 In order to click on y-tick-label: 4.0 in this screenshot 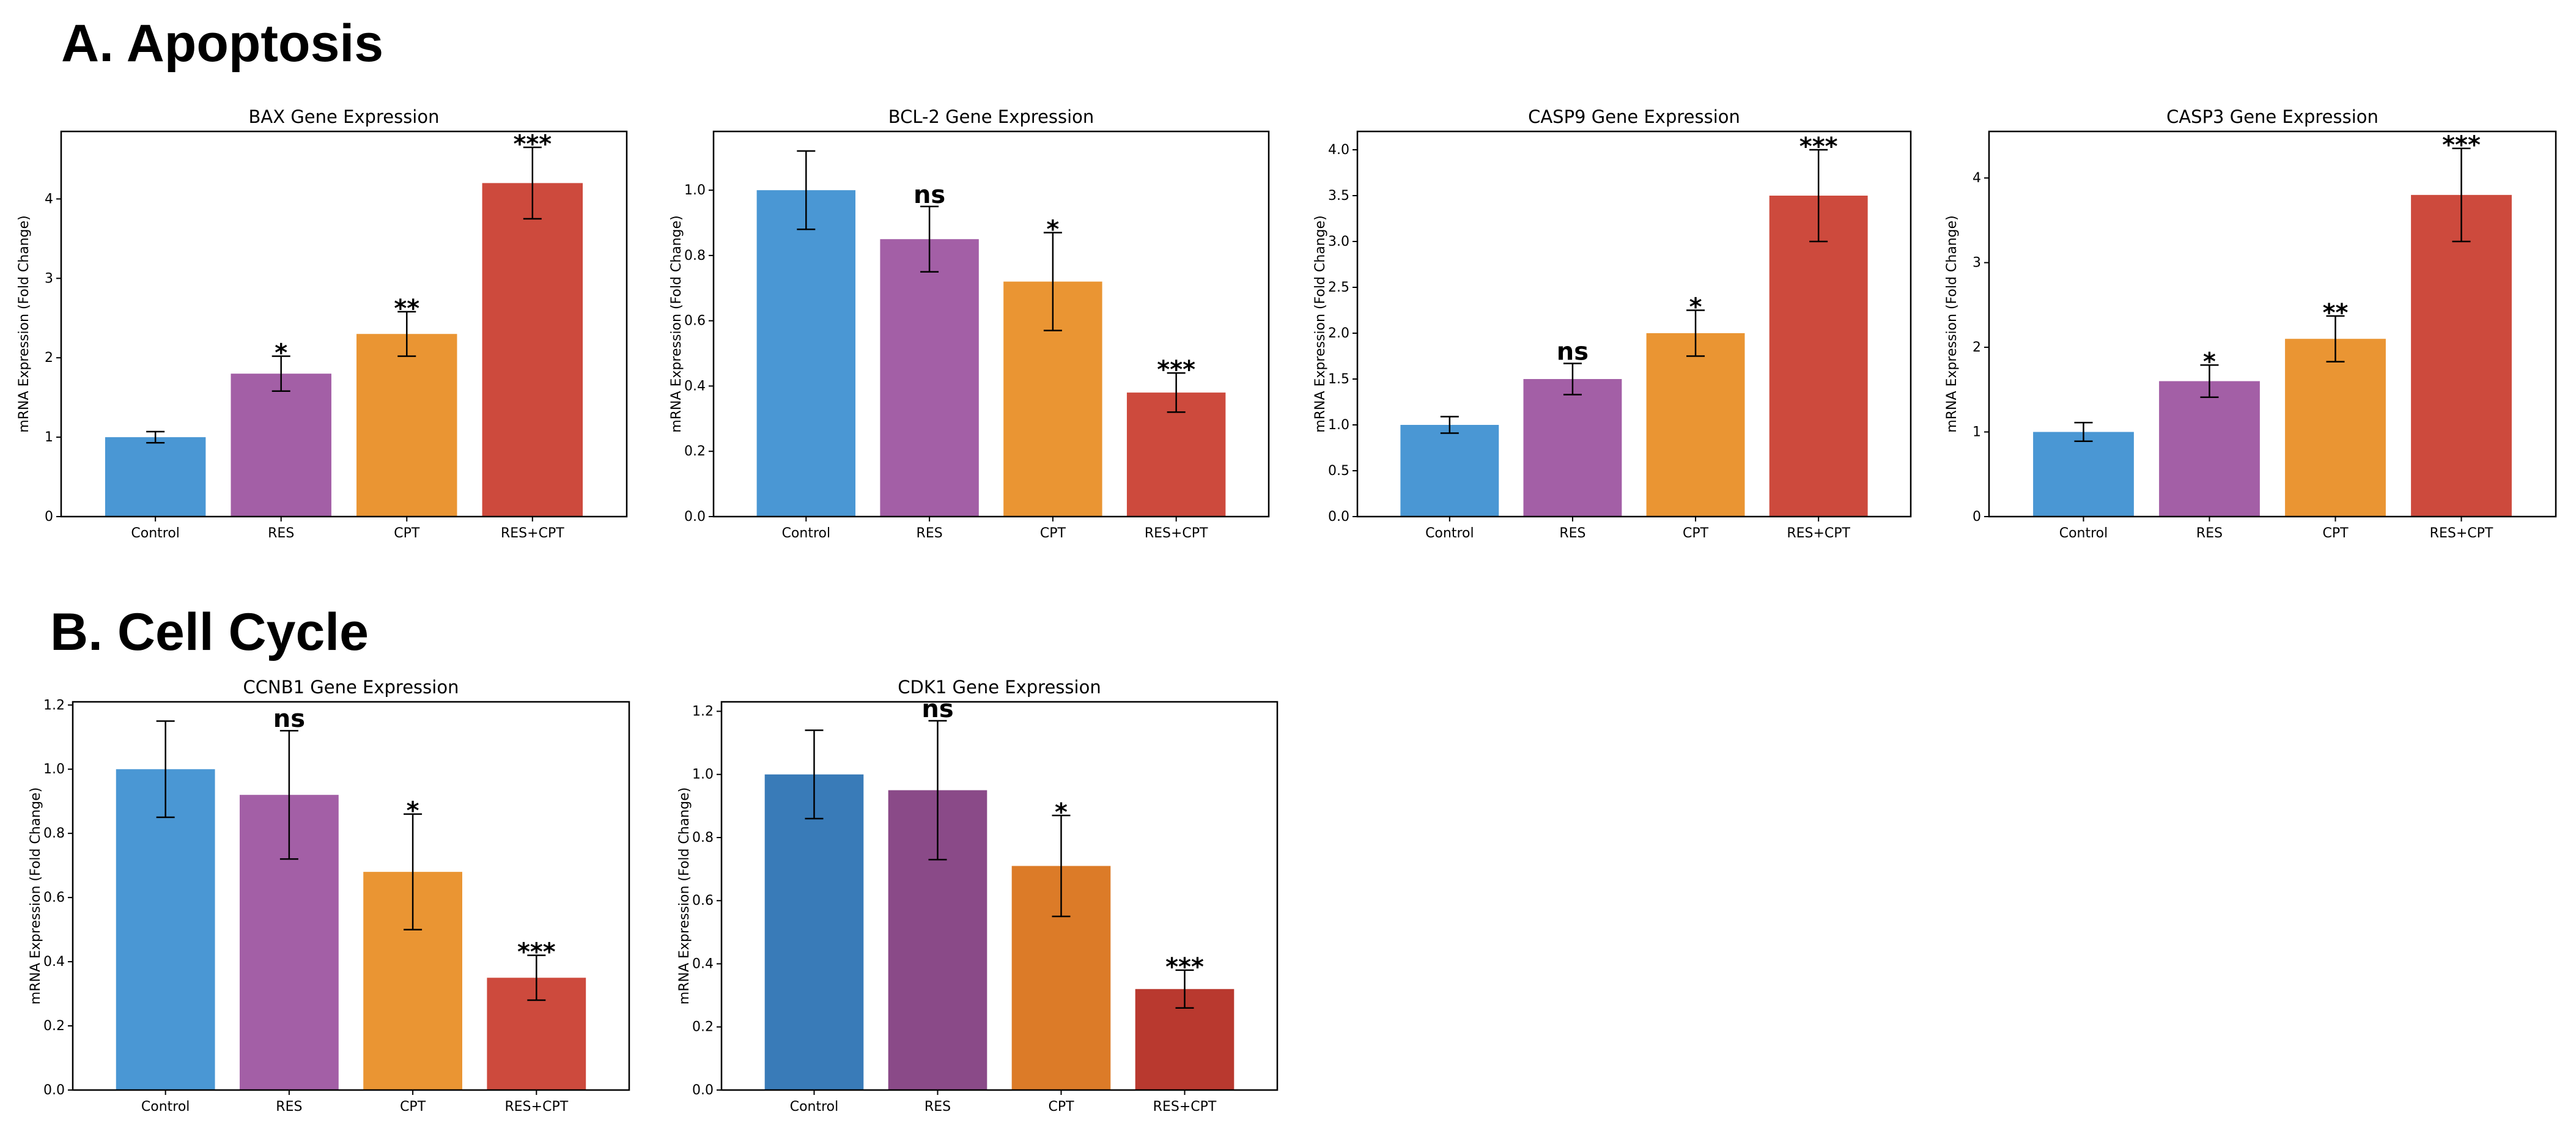, I will do `click(1338, 150)`.